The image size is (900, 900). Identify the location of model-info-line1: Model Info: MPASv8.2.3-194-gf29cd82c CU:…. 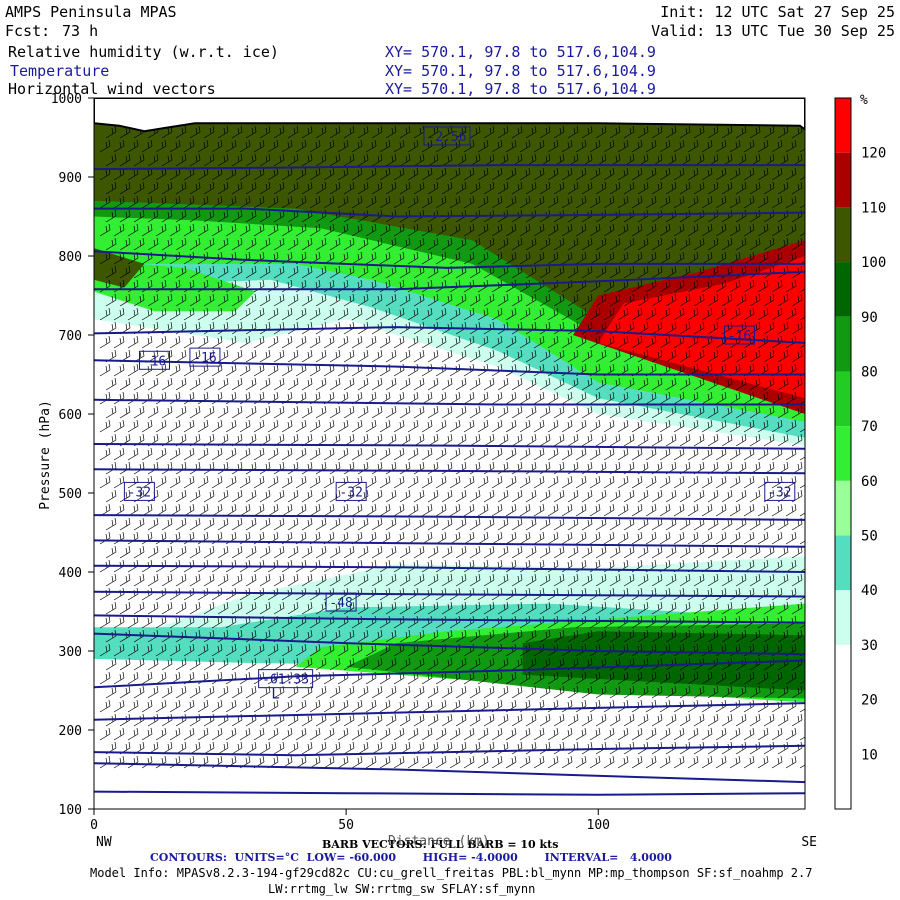
(451, 873).